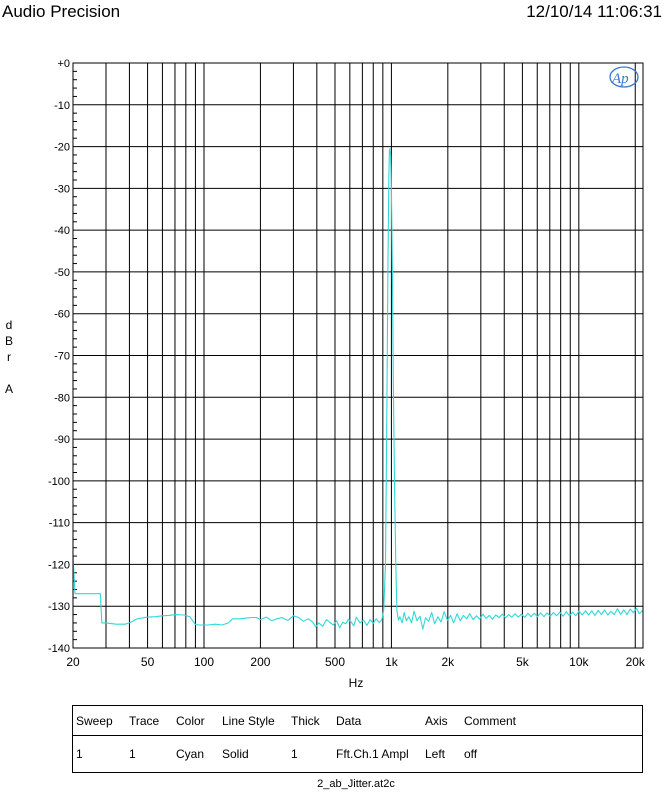  I want to click on legend-row: 1 1 Cyan Solid 1 Fft.Ch.1 Ampl Left off, so click(358, 754).